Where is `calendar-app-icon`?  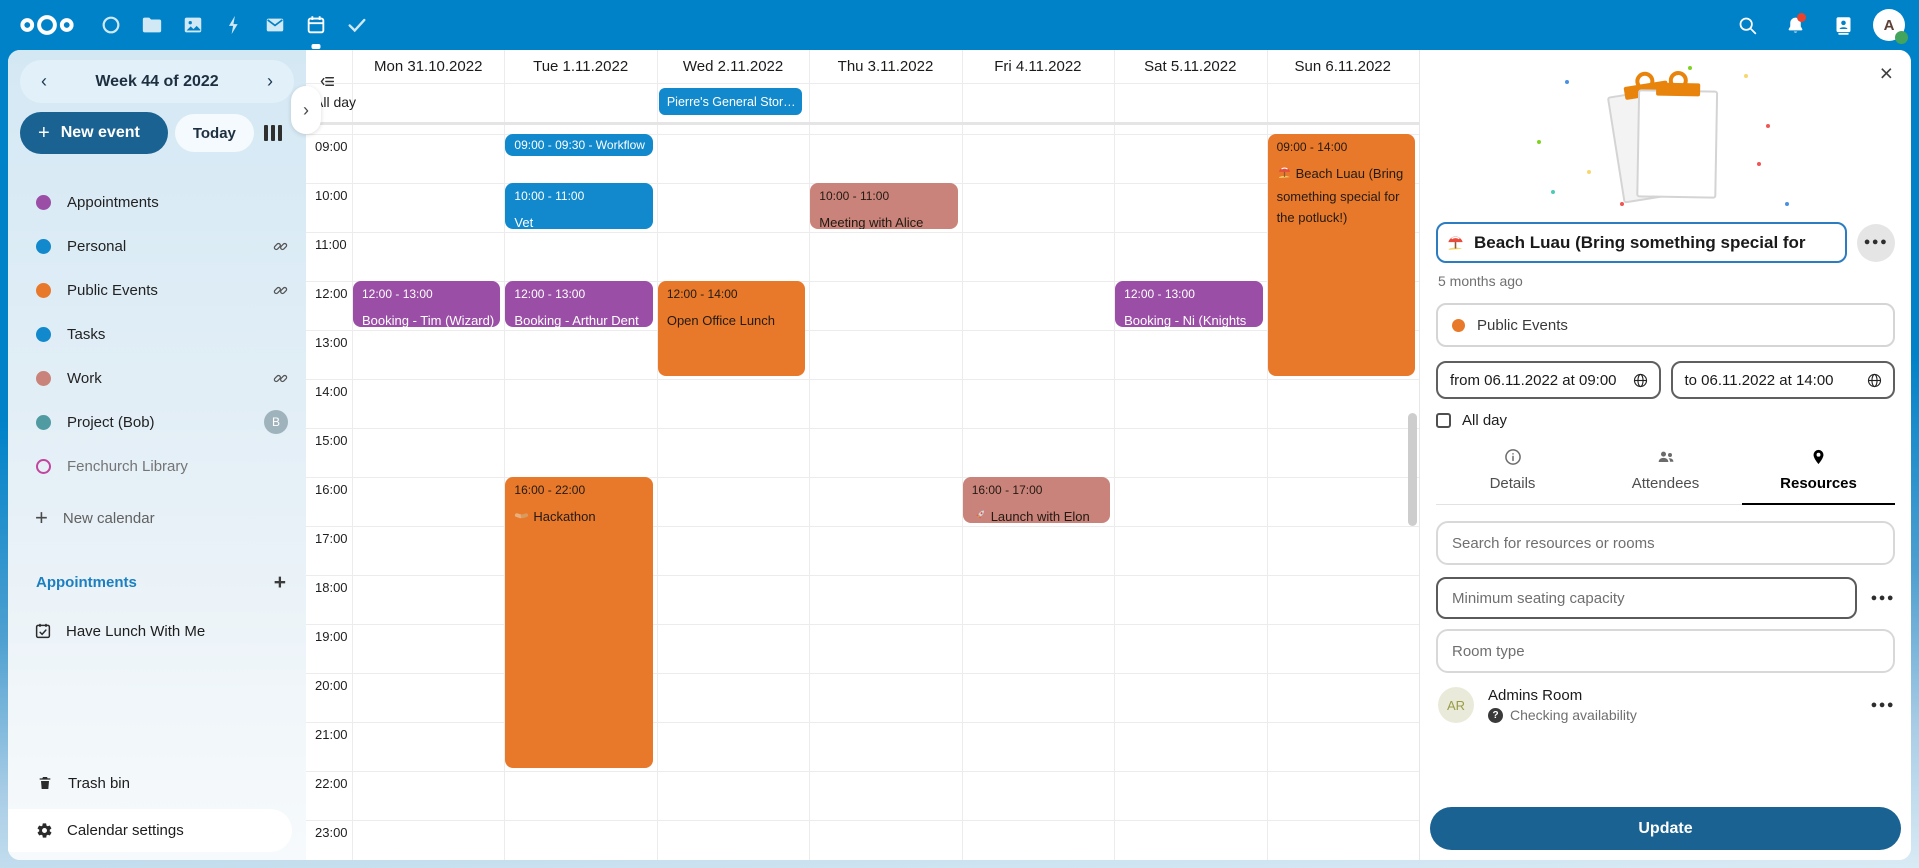
calendar-app-icon is located at coordinates (315, 25).